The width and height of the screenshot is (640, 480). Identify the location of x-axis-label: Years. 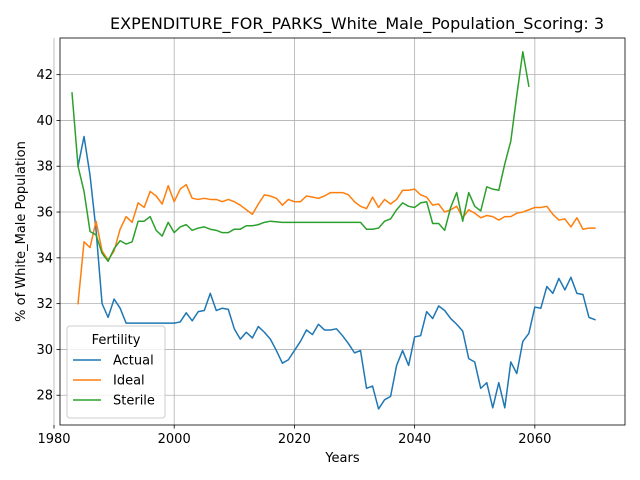
(342, 458).